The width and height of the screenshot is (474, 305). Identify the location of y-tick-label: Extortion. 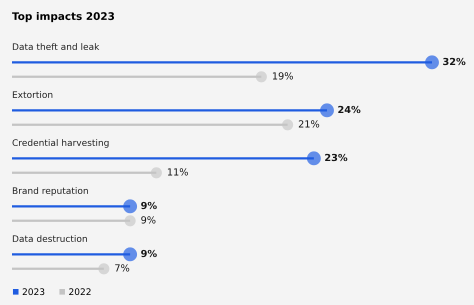
(32, 94).